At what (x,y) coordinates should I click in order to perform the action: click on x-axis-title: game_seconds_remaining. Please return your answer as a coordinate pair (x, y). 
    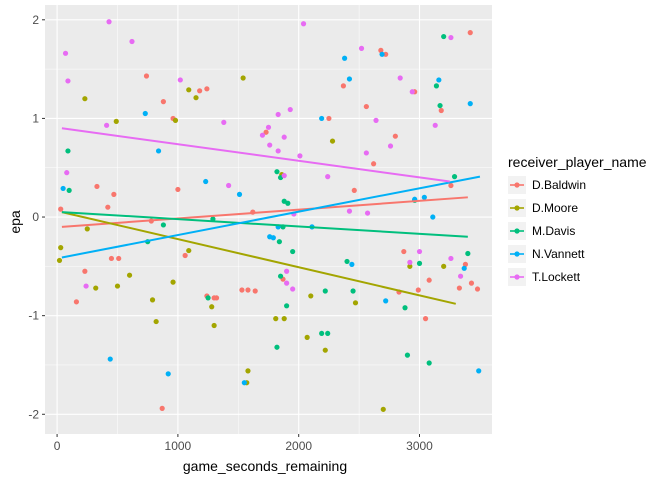
    Looking at the image, I should click on (265, 466).